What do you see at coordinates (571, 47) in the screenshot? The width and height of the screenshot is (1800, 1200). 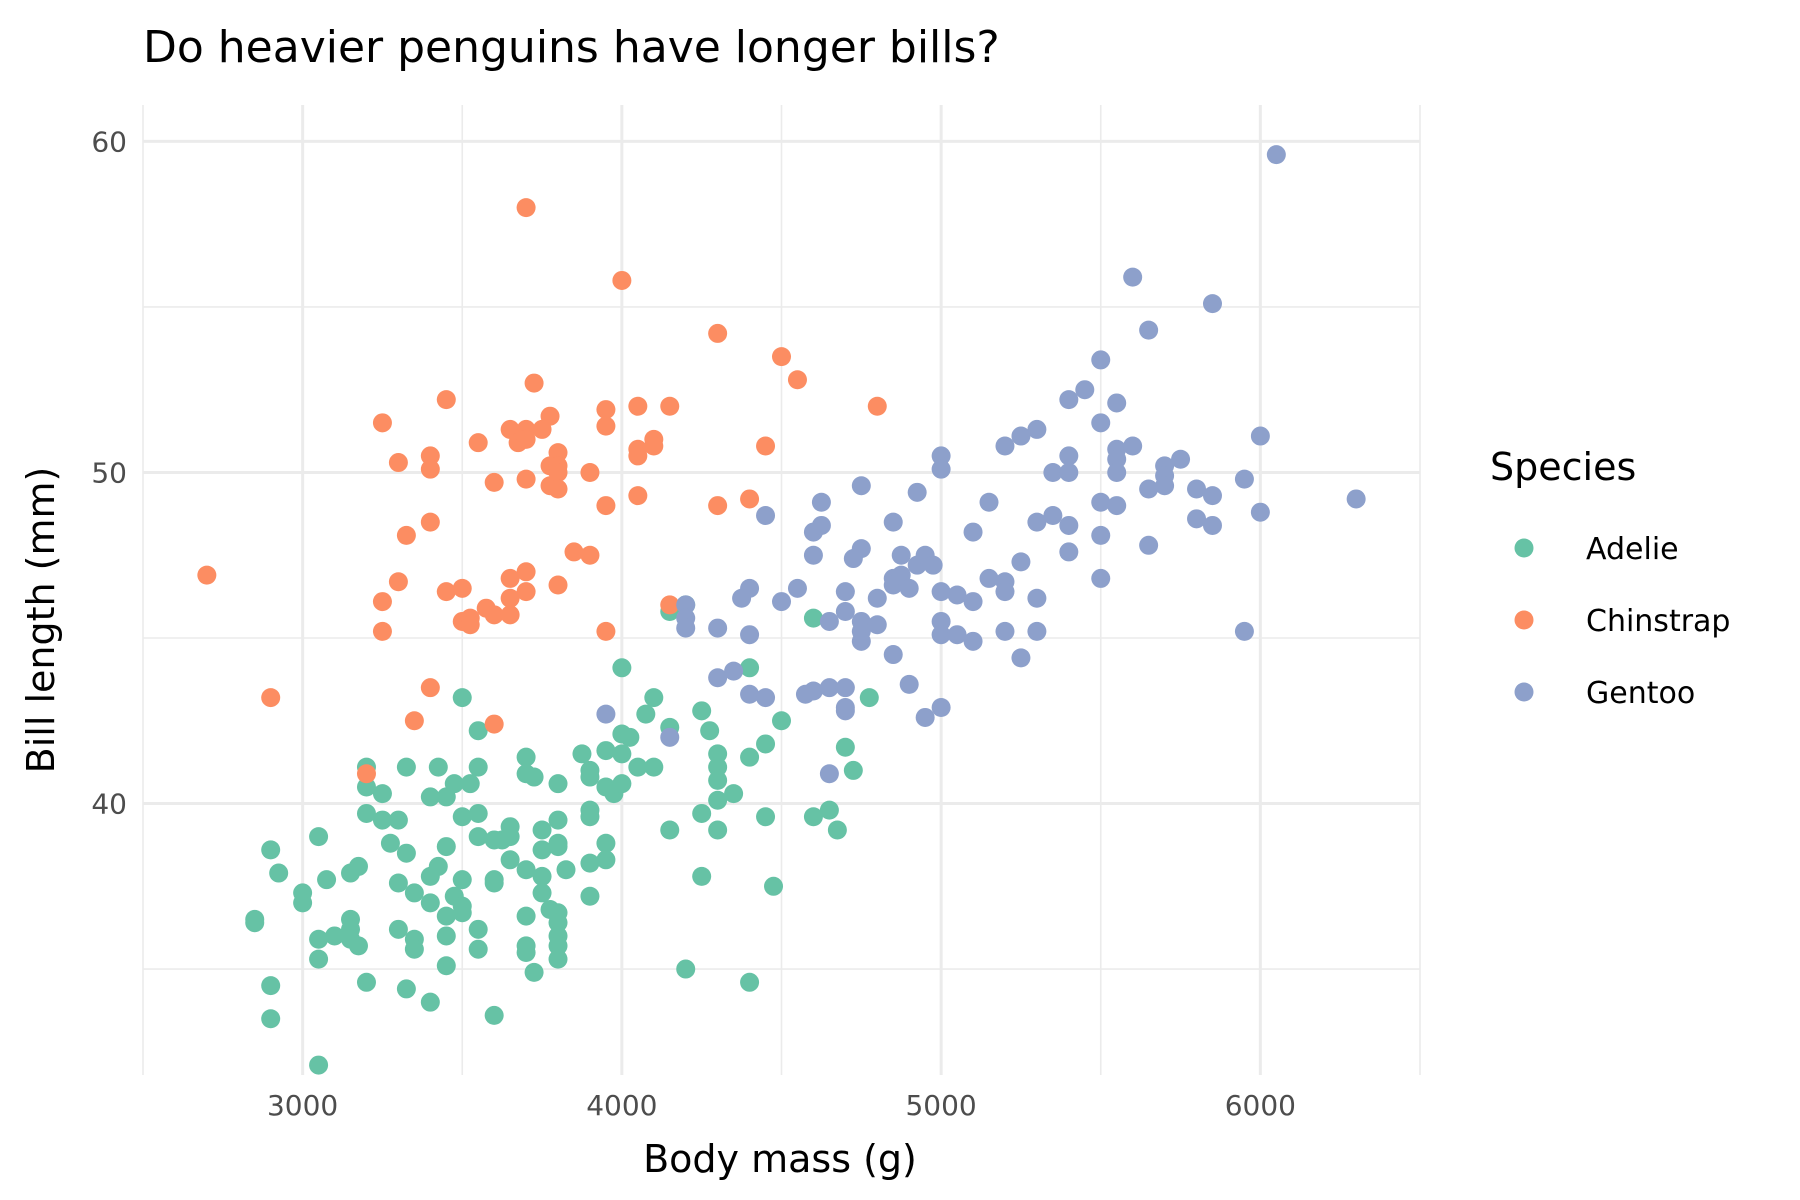 I see `chart-title: Do heavier penguins have longer bills?` at bounding box center [571, 47].